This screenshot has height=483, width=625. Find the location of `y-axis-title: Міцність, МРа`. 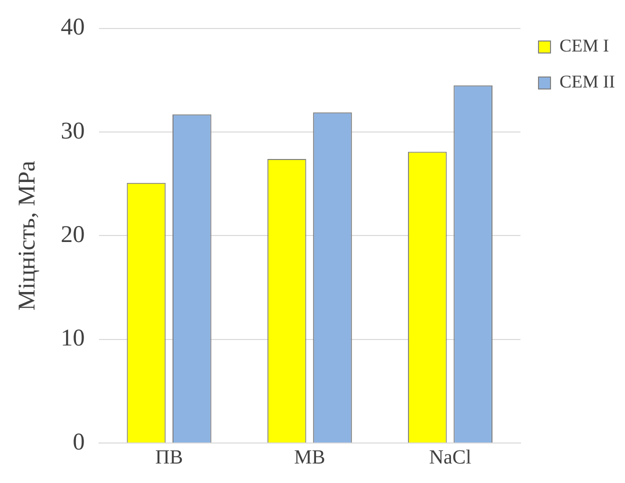

y-axis-title: Міцність, МРа is located at coordinates (27, 235).